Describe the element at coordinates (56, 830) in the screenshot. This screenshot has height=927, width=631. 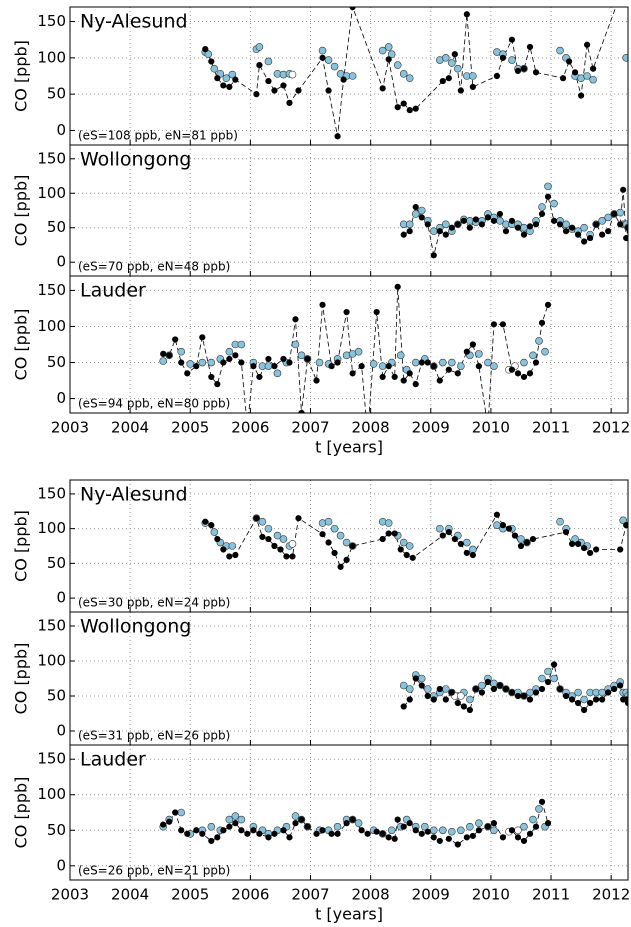
I see `y-tick-label: 50` at that location.